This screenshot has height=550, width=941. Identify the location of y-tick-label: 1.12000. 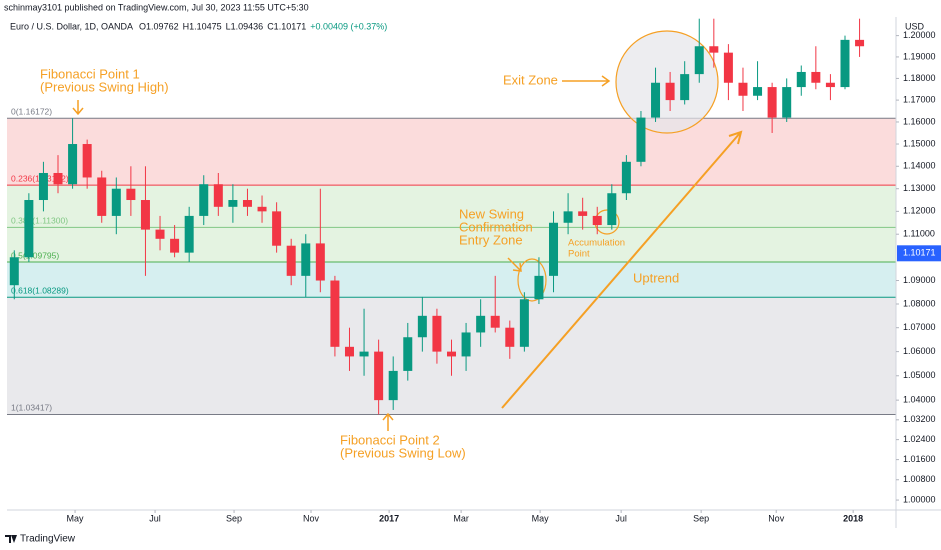
(919, 211).